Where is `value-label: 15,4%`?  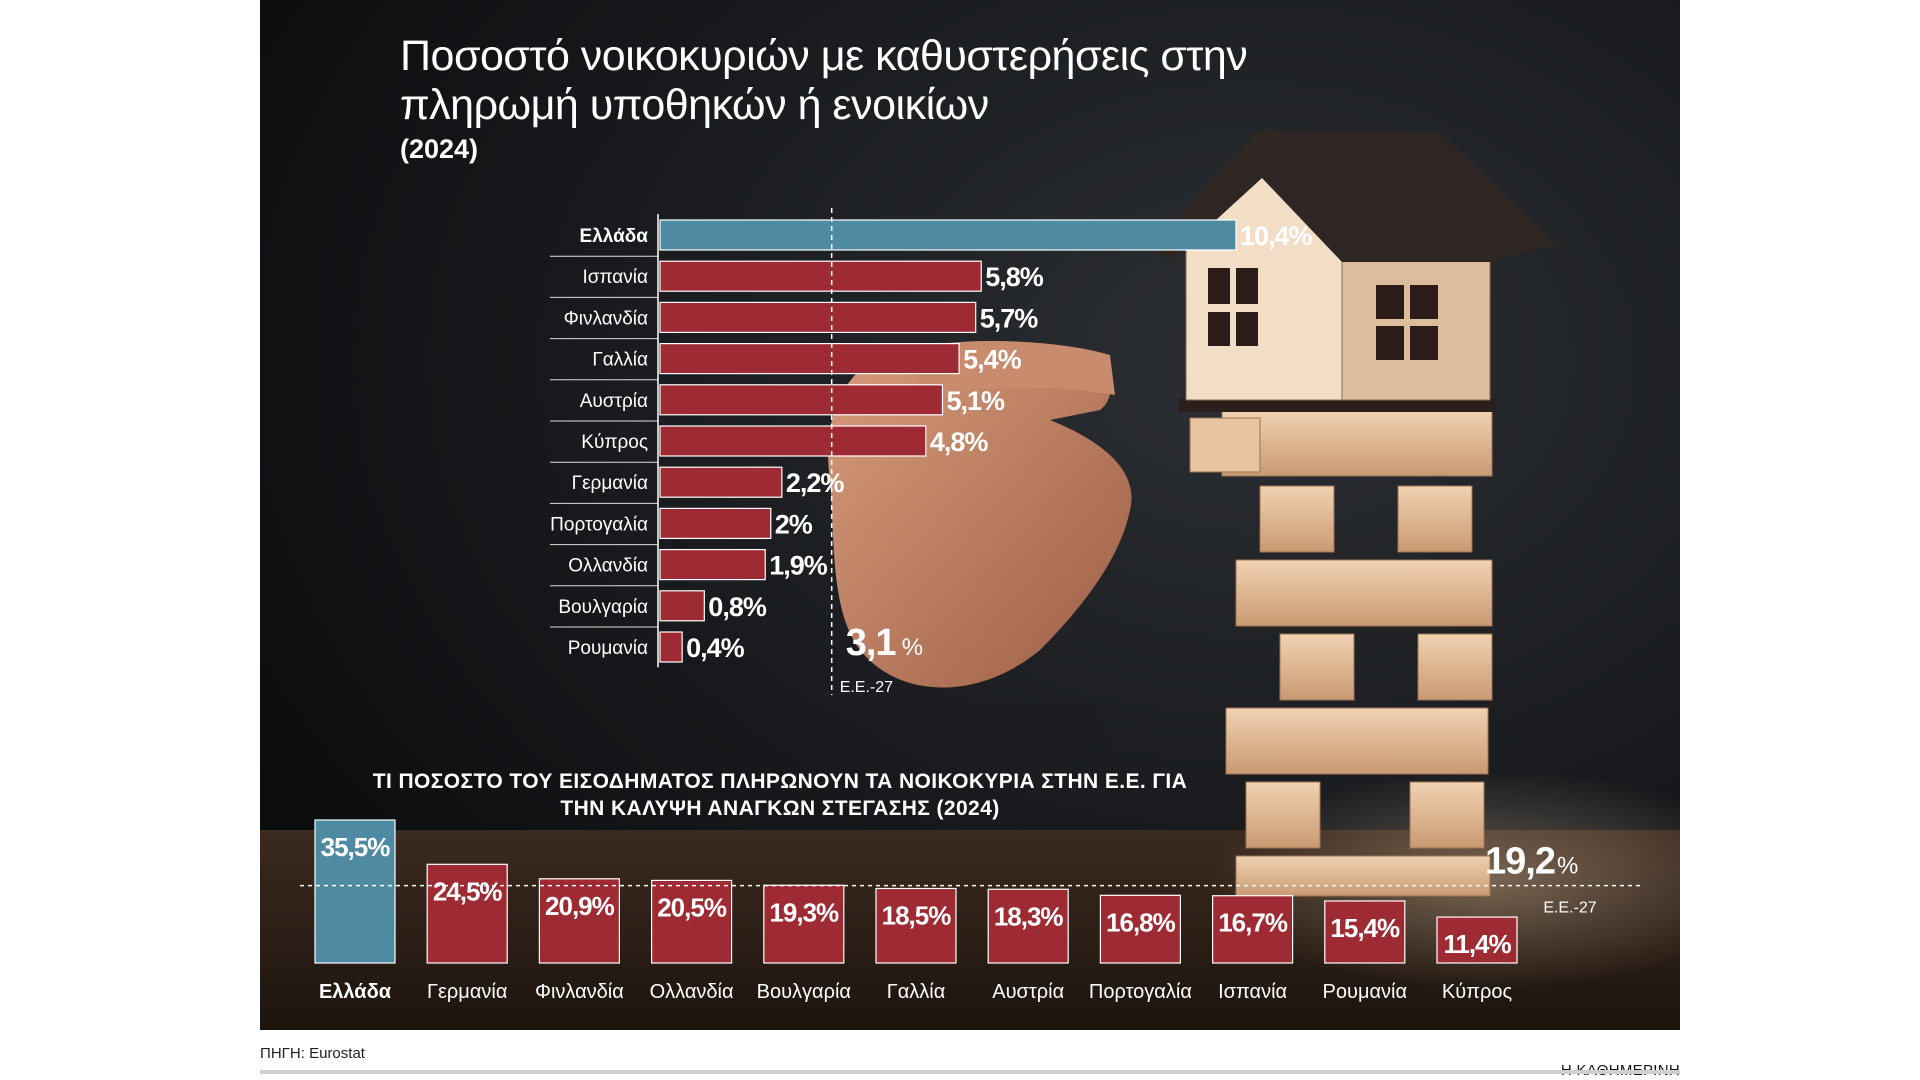 value-label: 15,4% is located at coordinates (1365, 928).